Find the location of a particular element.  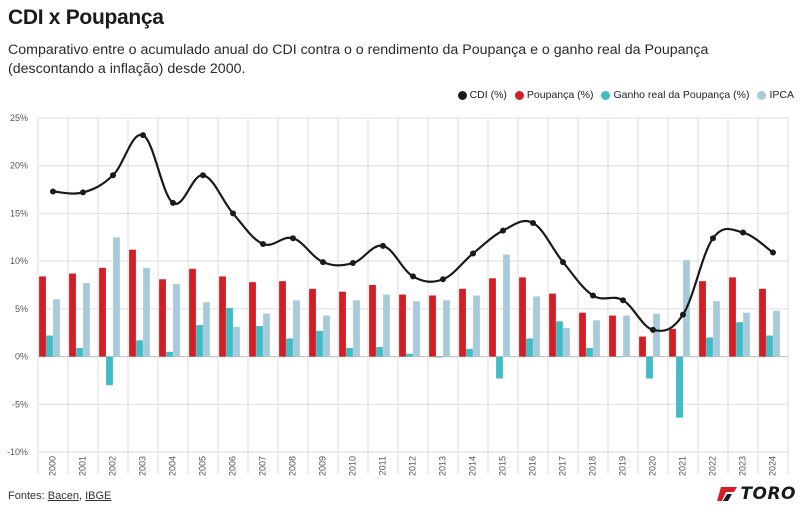

x-tick-label: 2005 is located at coordinates (202, 466).